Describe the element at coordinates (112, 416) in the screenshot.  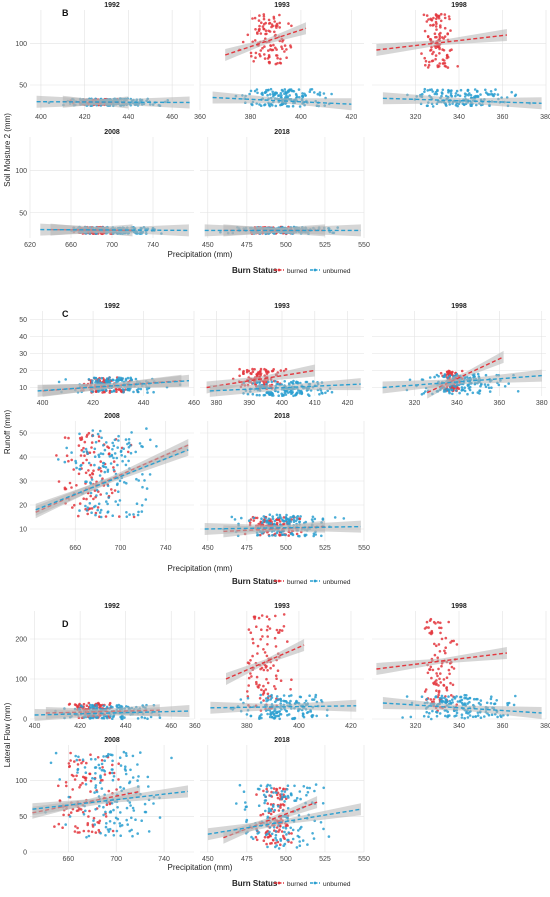
I see `panel-title: 2008` at that location.